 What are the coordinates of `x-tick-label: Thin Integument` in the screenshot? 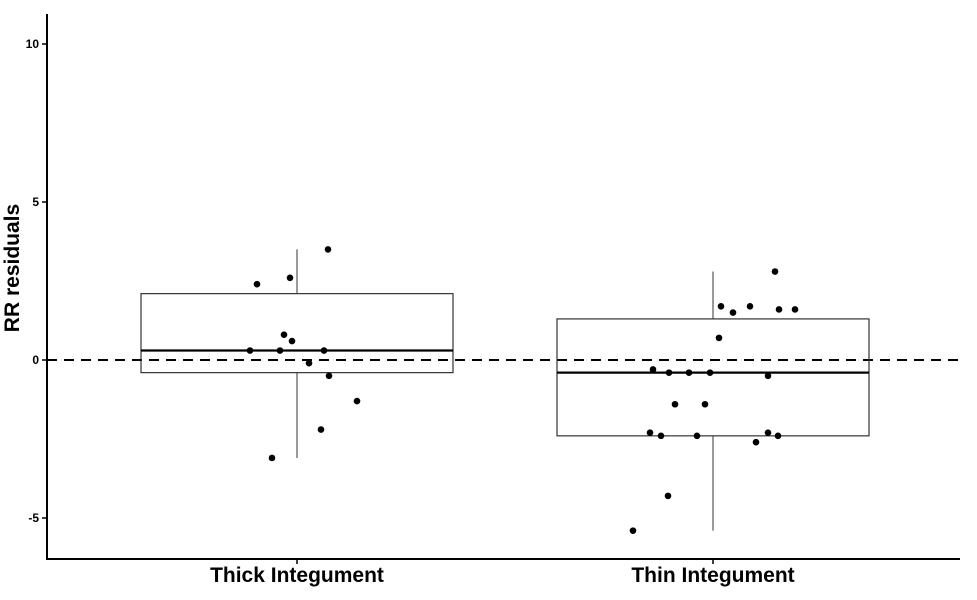 It's located at (712, 575).